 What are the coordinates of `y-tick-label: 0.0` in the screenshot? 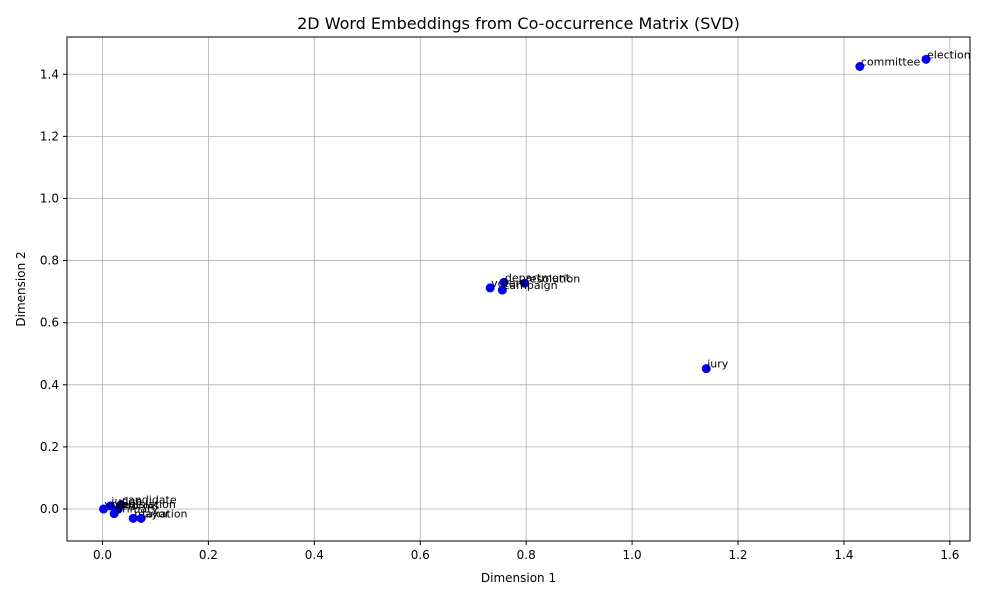 It's located at (49, 509).